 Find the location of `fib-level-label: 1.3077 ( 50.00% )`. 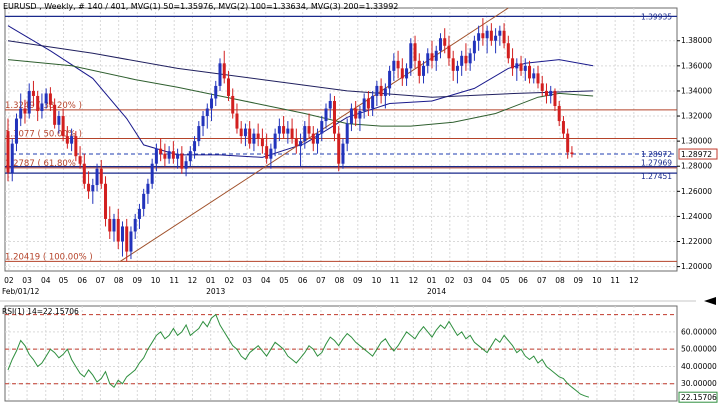

fib-level-label: 1.3077 ( 50.00% ) is located at coordinates (43, 134).